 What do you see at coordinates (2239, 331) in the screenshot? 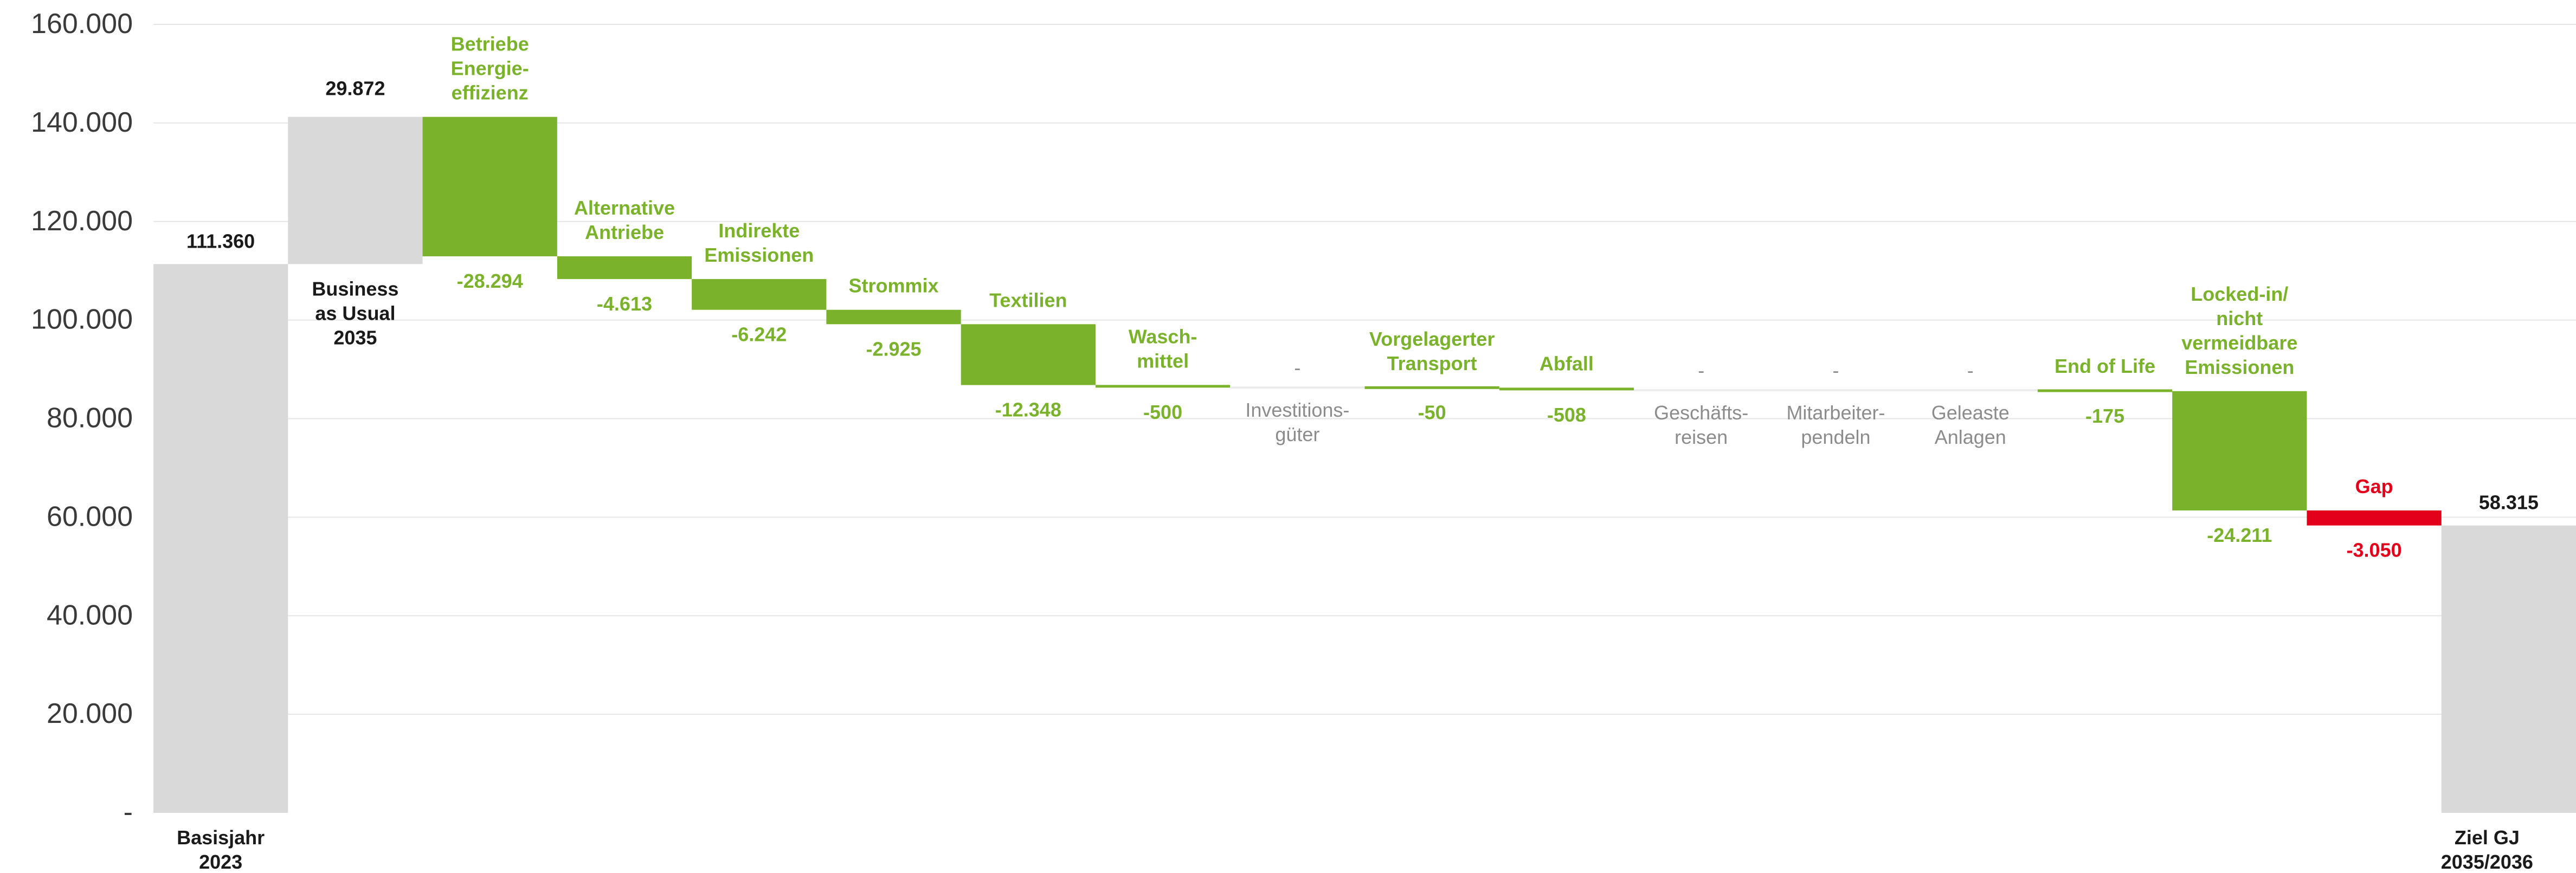
I see `bar-category-label: Locked-in/nicht vermeidbare Emissionen` at bounding box center [2239, 331].